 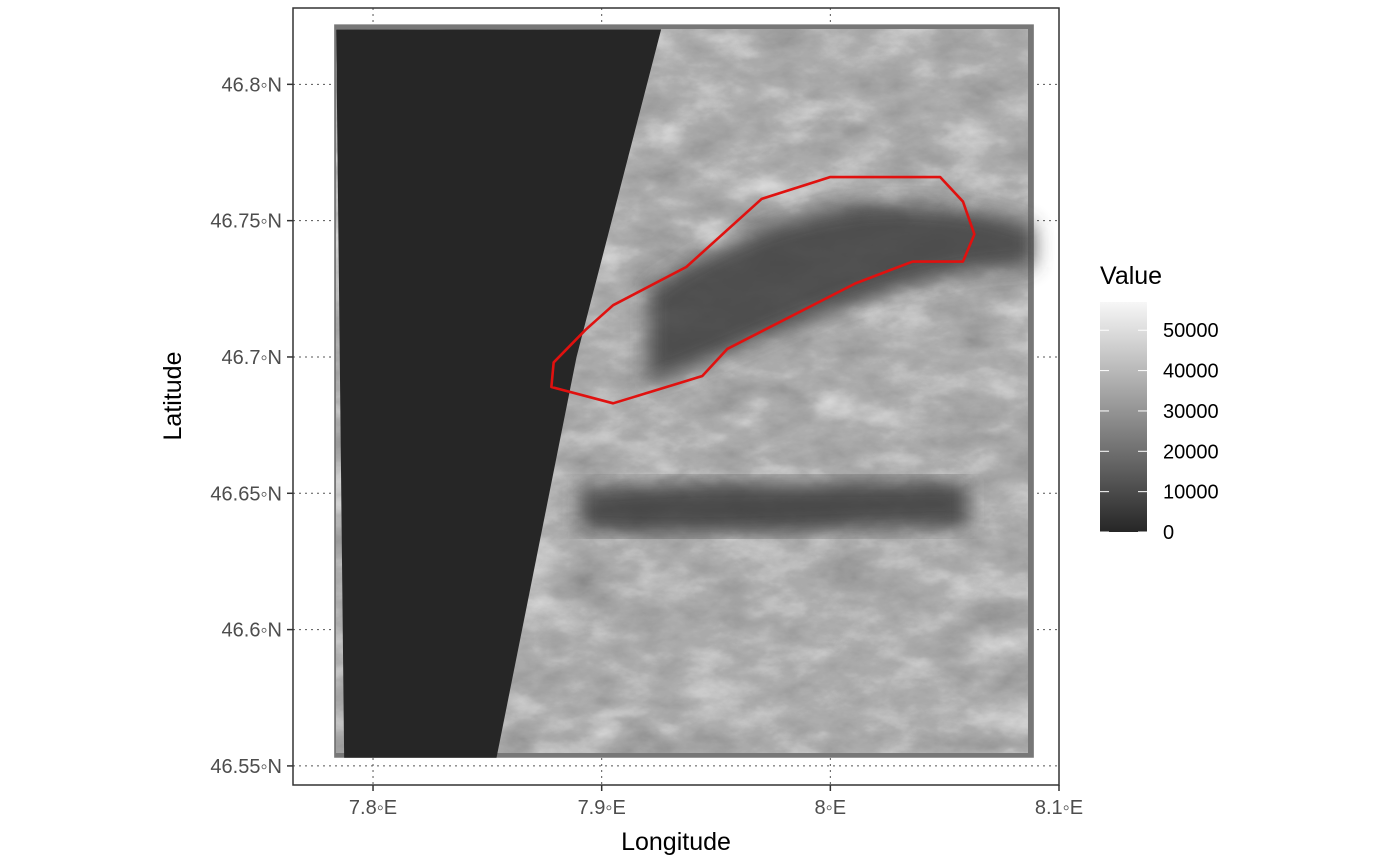 What do you see at coordinates (602, 808) in the screenshot?
I see `x-tick-label: 7.9◦E` at bounding box center [602, 808].